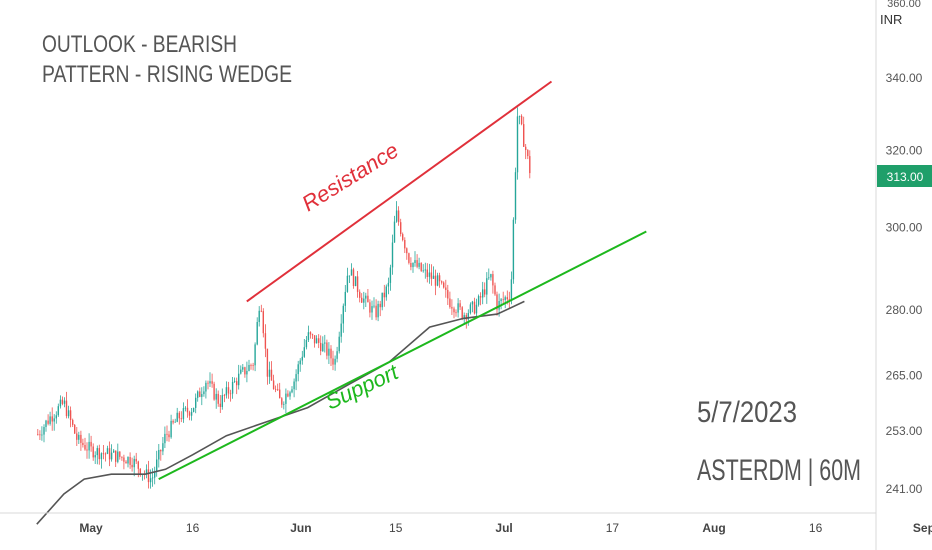 The height and width of the screenshot is (550, 932). I want to click on x-tick-label: 16, so click(816, 528).